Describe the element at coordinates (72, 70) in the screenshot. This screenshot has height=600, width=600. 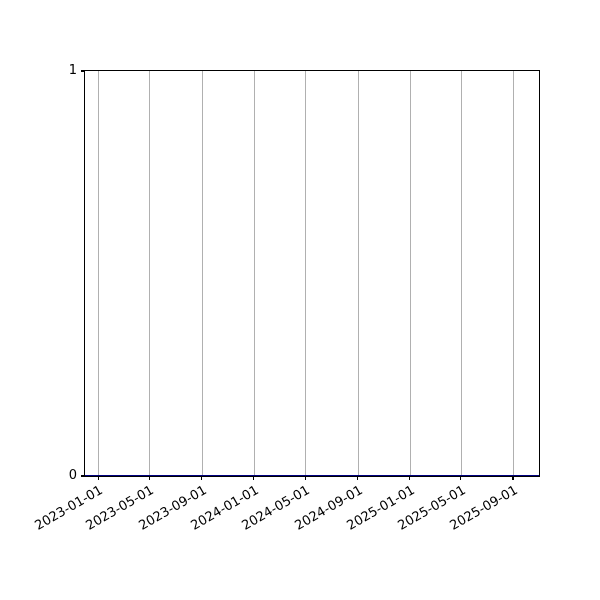
I see `y-axis-tick-label: 1` at that location.